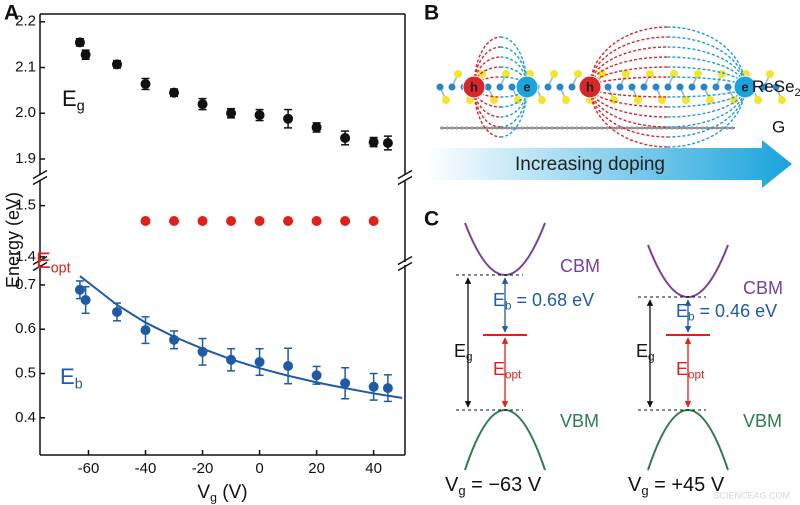 The width and height of the screenshot is (800, 505). Describe the element at coordinates (61, 268) in the screenshot. I see `text-sub: opt` at that location.